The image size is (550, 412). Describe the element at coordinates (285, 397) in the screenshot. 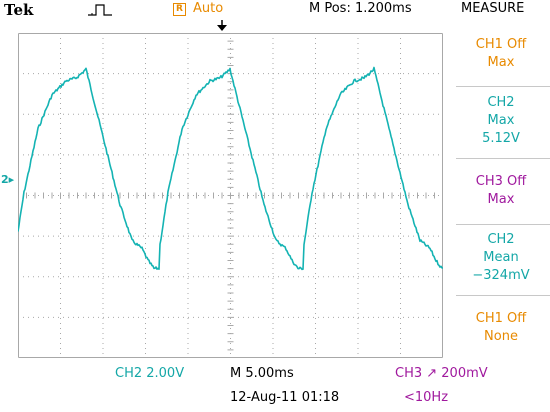

I see `datetime-readout: 12-Aug-11 01:18` at that location.